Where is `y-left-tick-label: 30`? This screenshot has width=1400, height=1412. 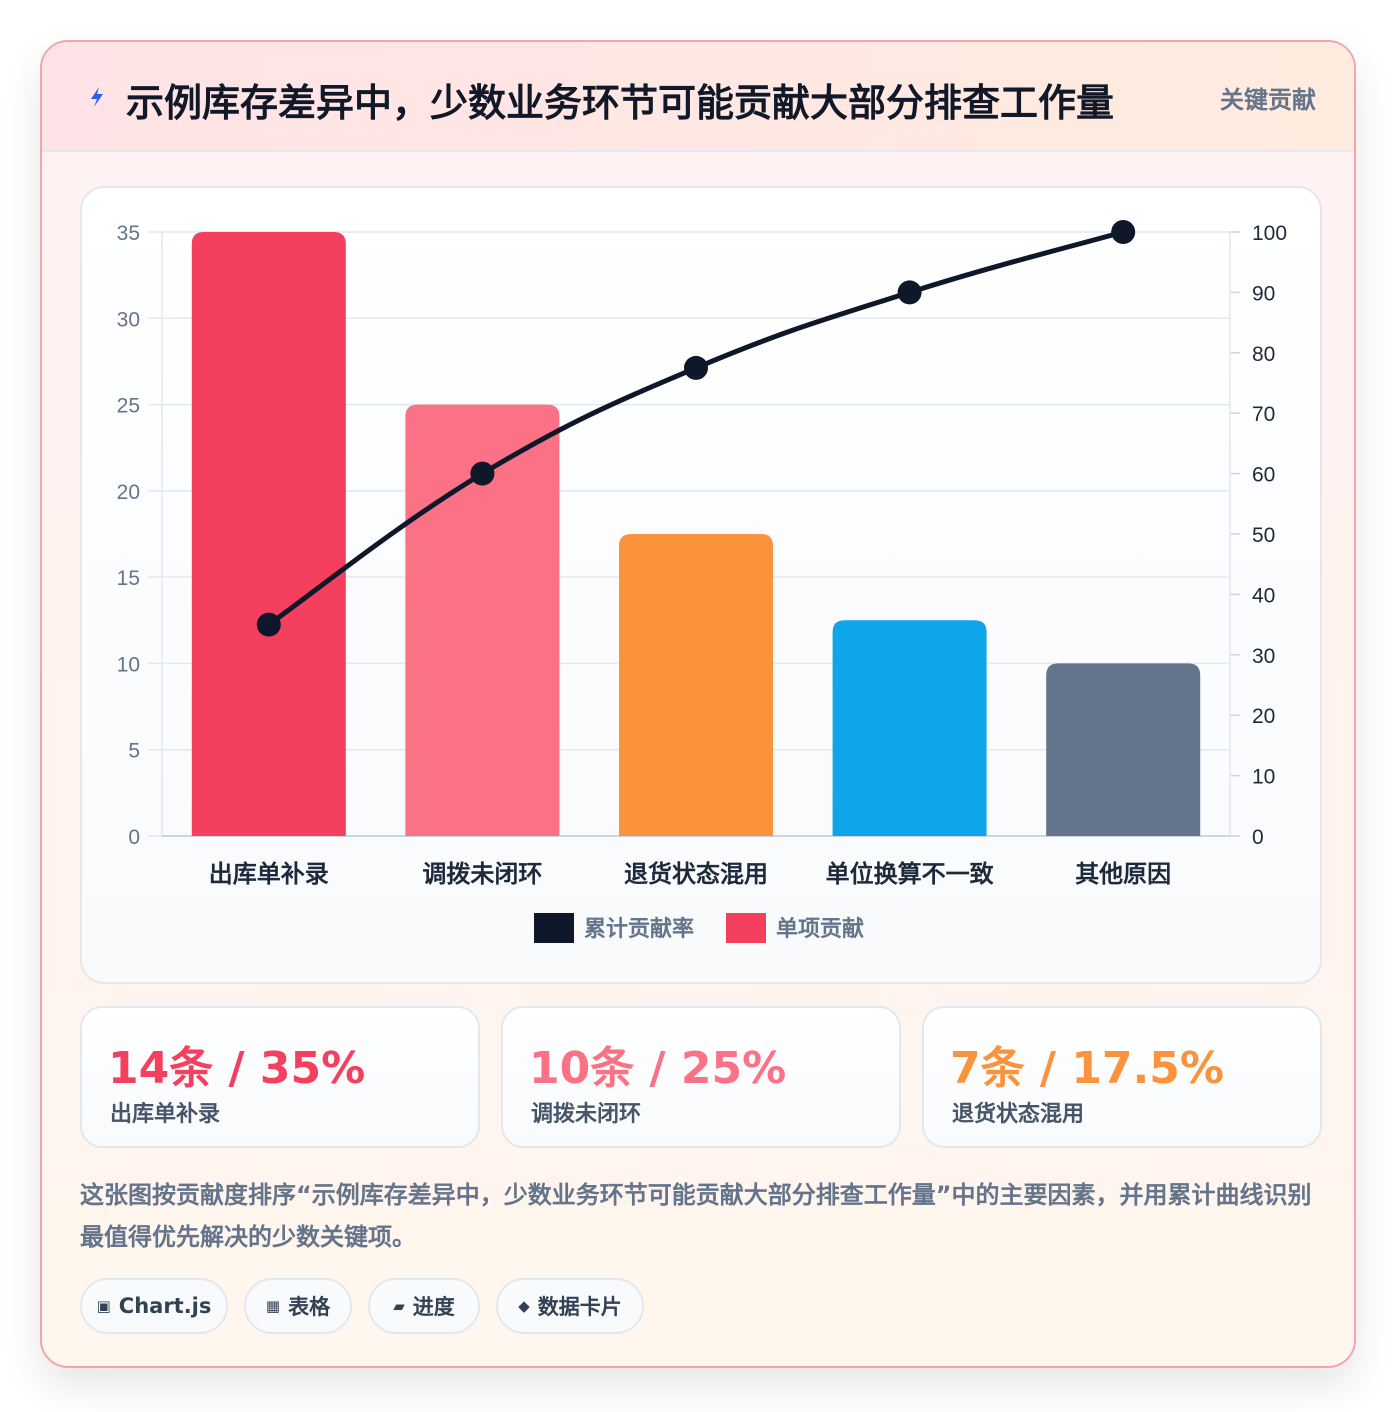 y-left-tick-label: 30 is located at coordinates (128, 319).